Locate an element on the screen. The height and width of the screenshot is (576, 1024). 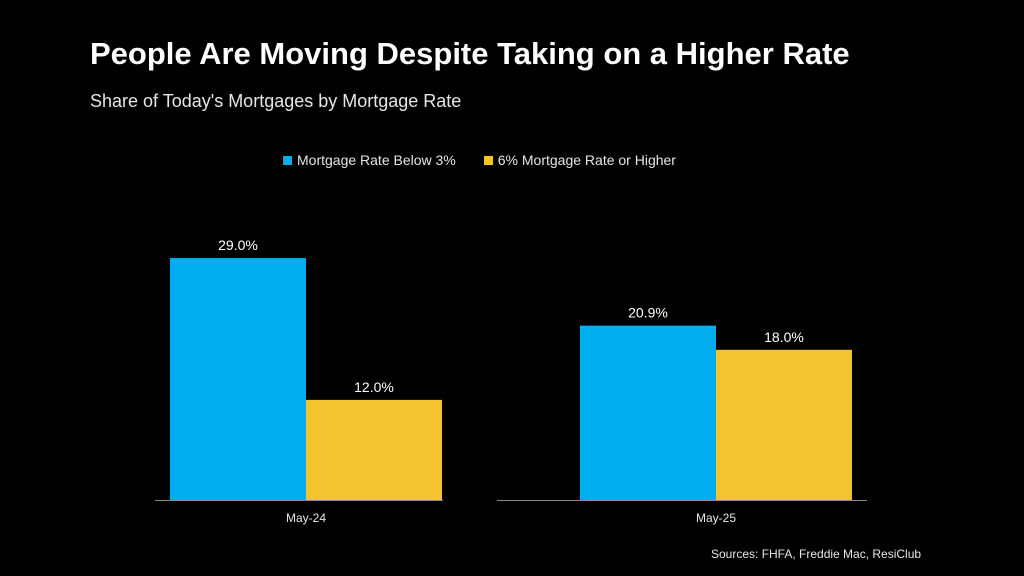
legend-item-below-3: Mortgage Rate Below 3% is located at coordinates (369, 160).